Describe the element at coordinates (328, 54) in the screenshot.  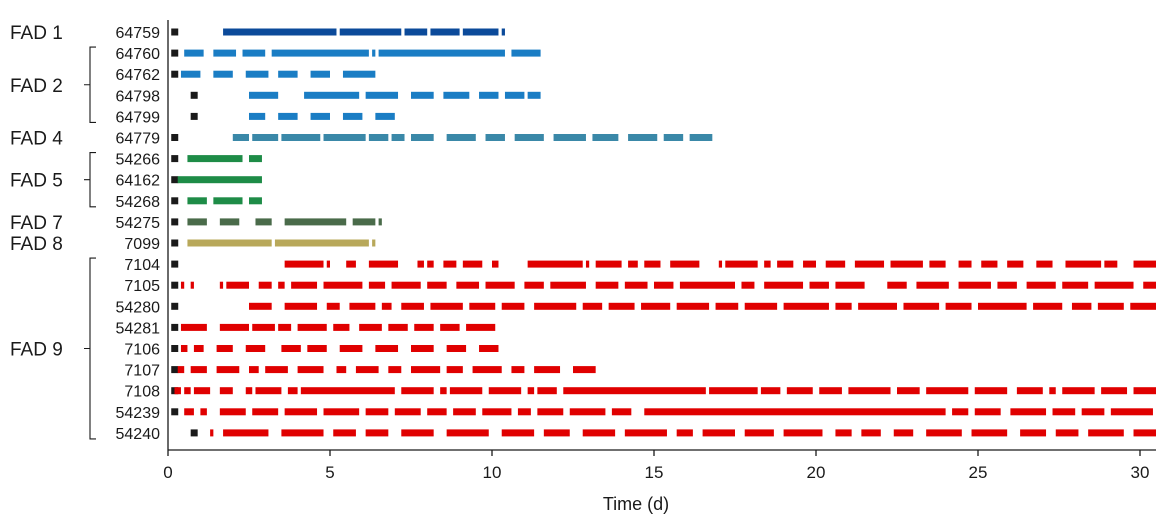
I see `tag-row: 64760` at that location.